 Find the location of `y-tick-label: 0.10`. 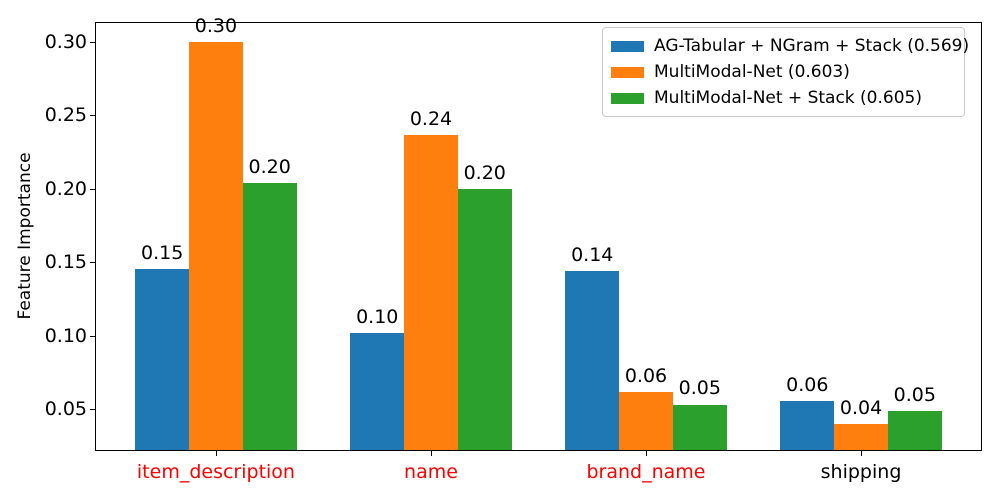

y-tick-label: 0.10 is located at coordinates (65, 335).